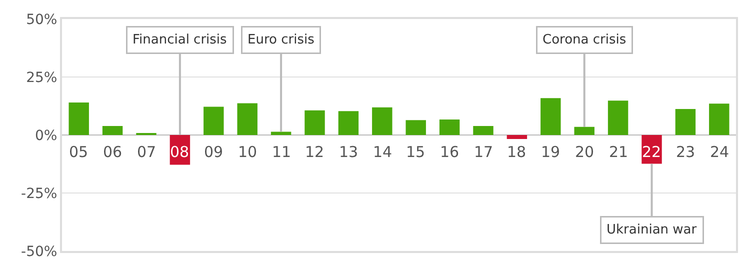  I want to click on annotation: Corona crisis, so click(584, 40).